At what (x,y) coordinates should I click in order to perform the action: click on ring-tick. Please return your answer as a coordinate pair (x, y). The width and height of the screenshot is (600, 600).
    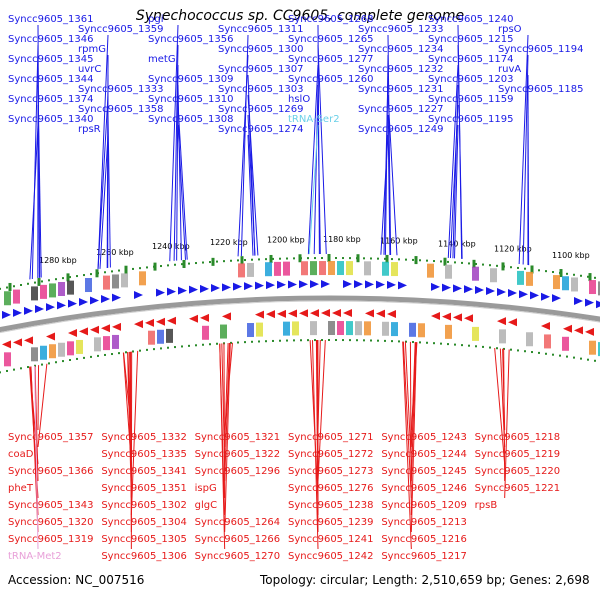
    Looking at the image, I should click on (387, 258).